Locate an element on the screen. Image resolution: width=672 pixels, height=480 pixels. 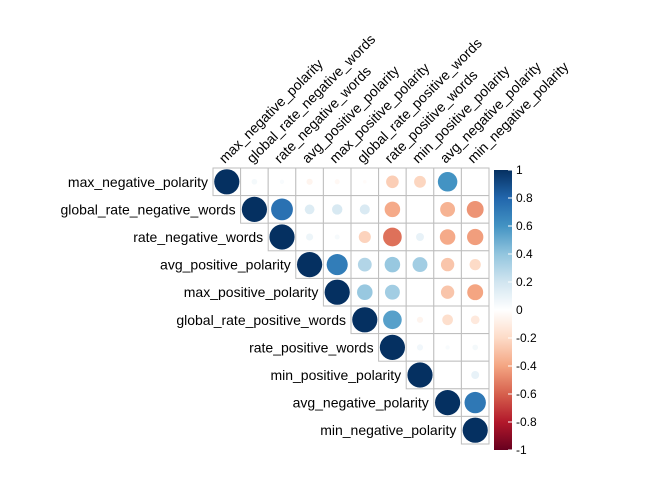
row-label: max_negative_polarity is located at coordinates (138, 182).